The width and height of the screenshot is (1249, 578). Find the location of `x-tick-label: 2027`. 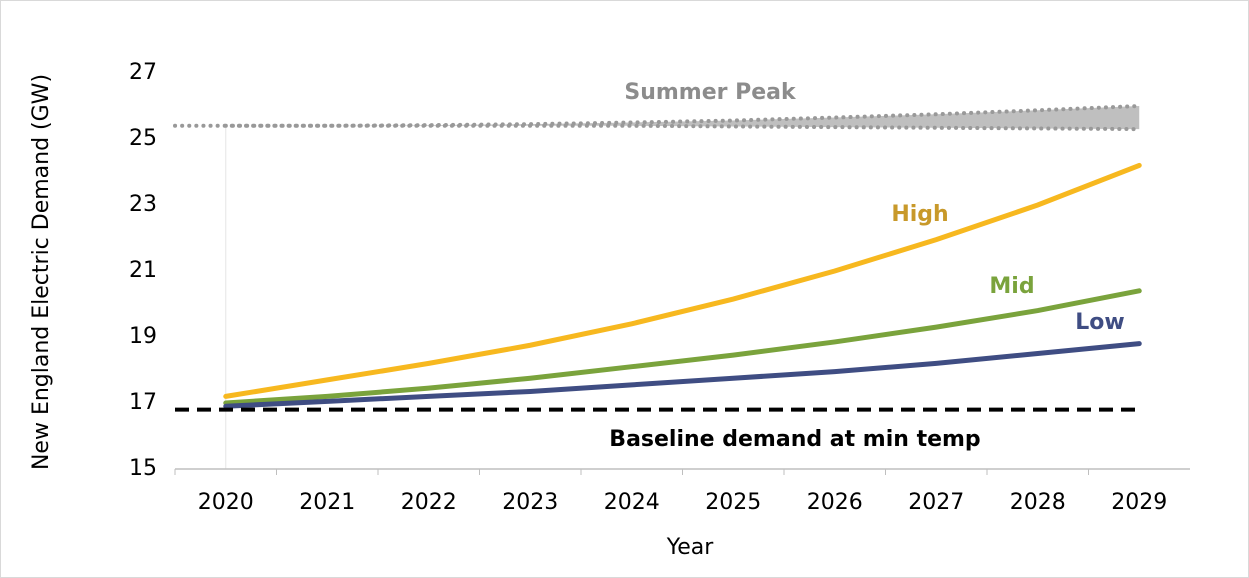

x-tick-label: 2027 is located at coordinates (936, 502).